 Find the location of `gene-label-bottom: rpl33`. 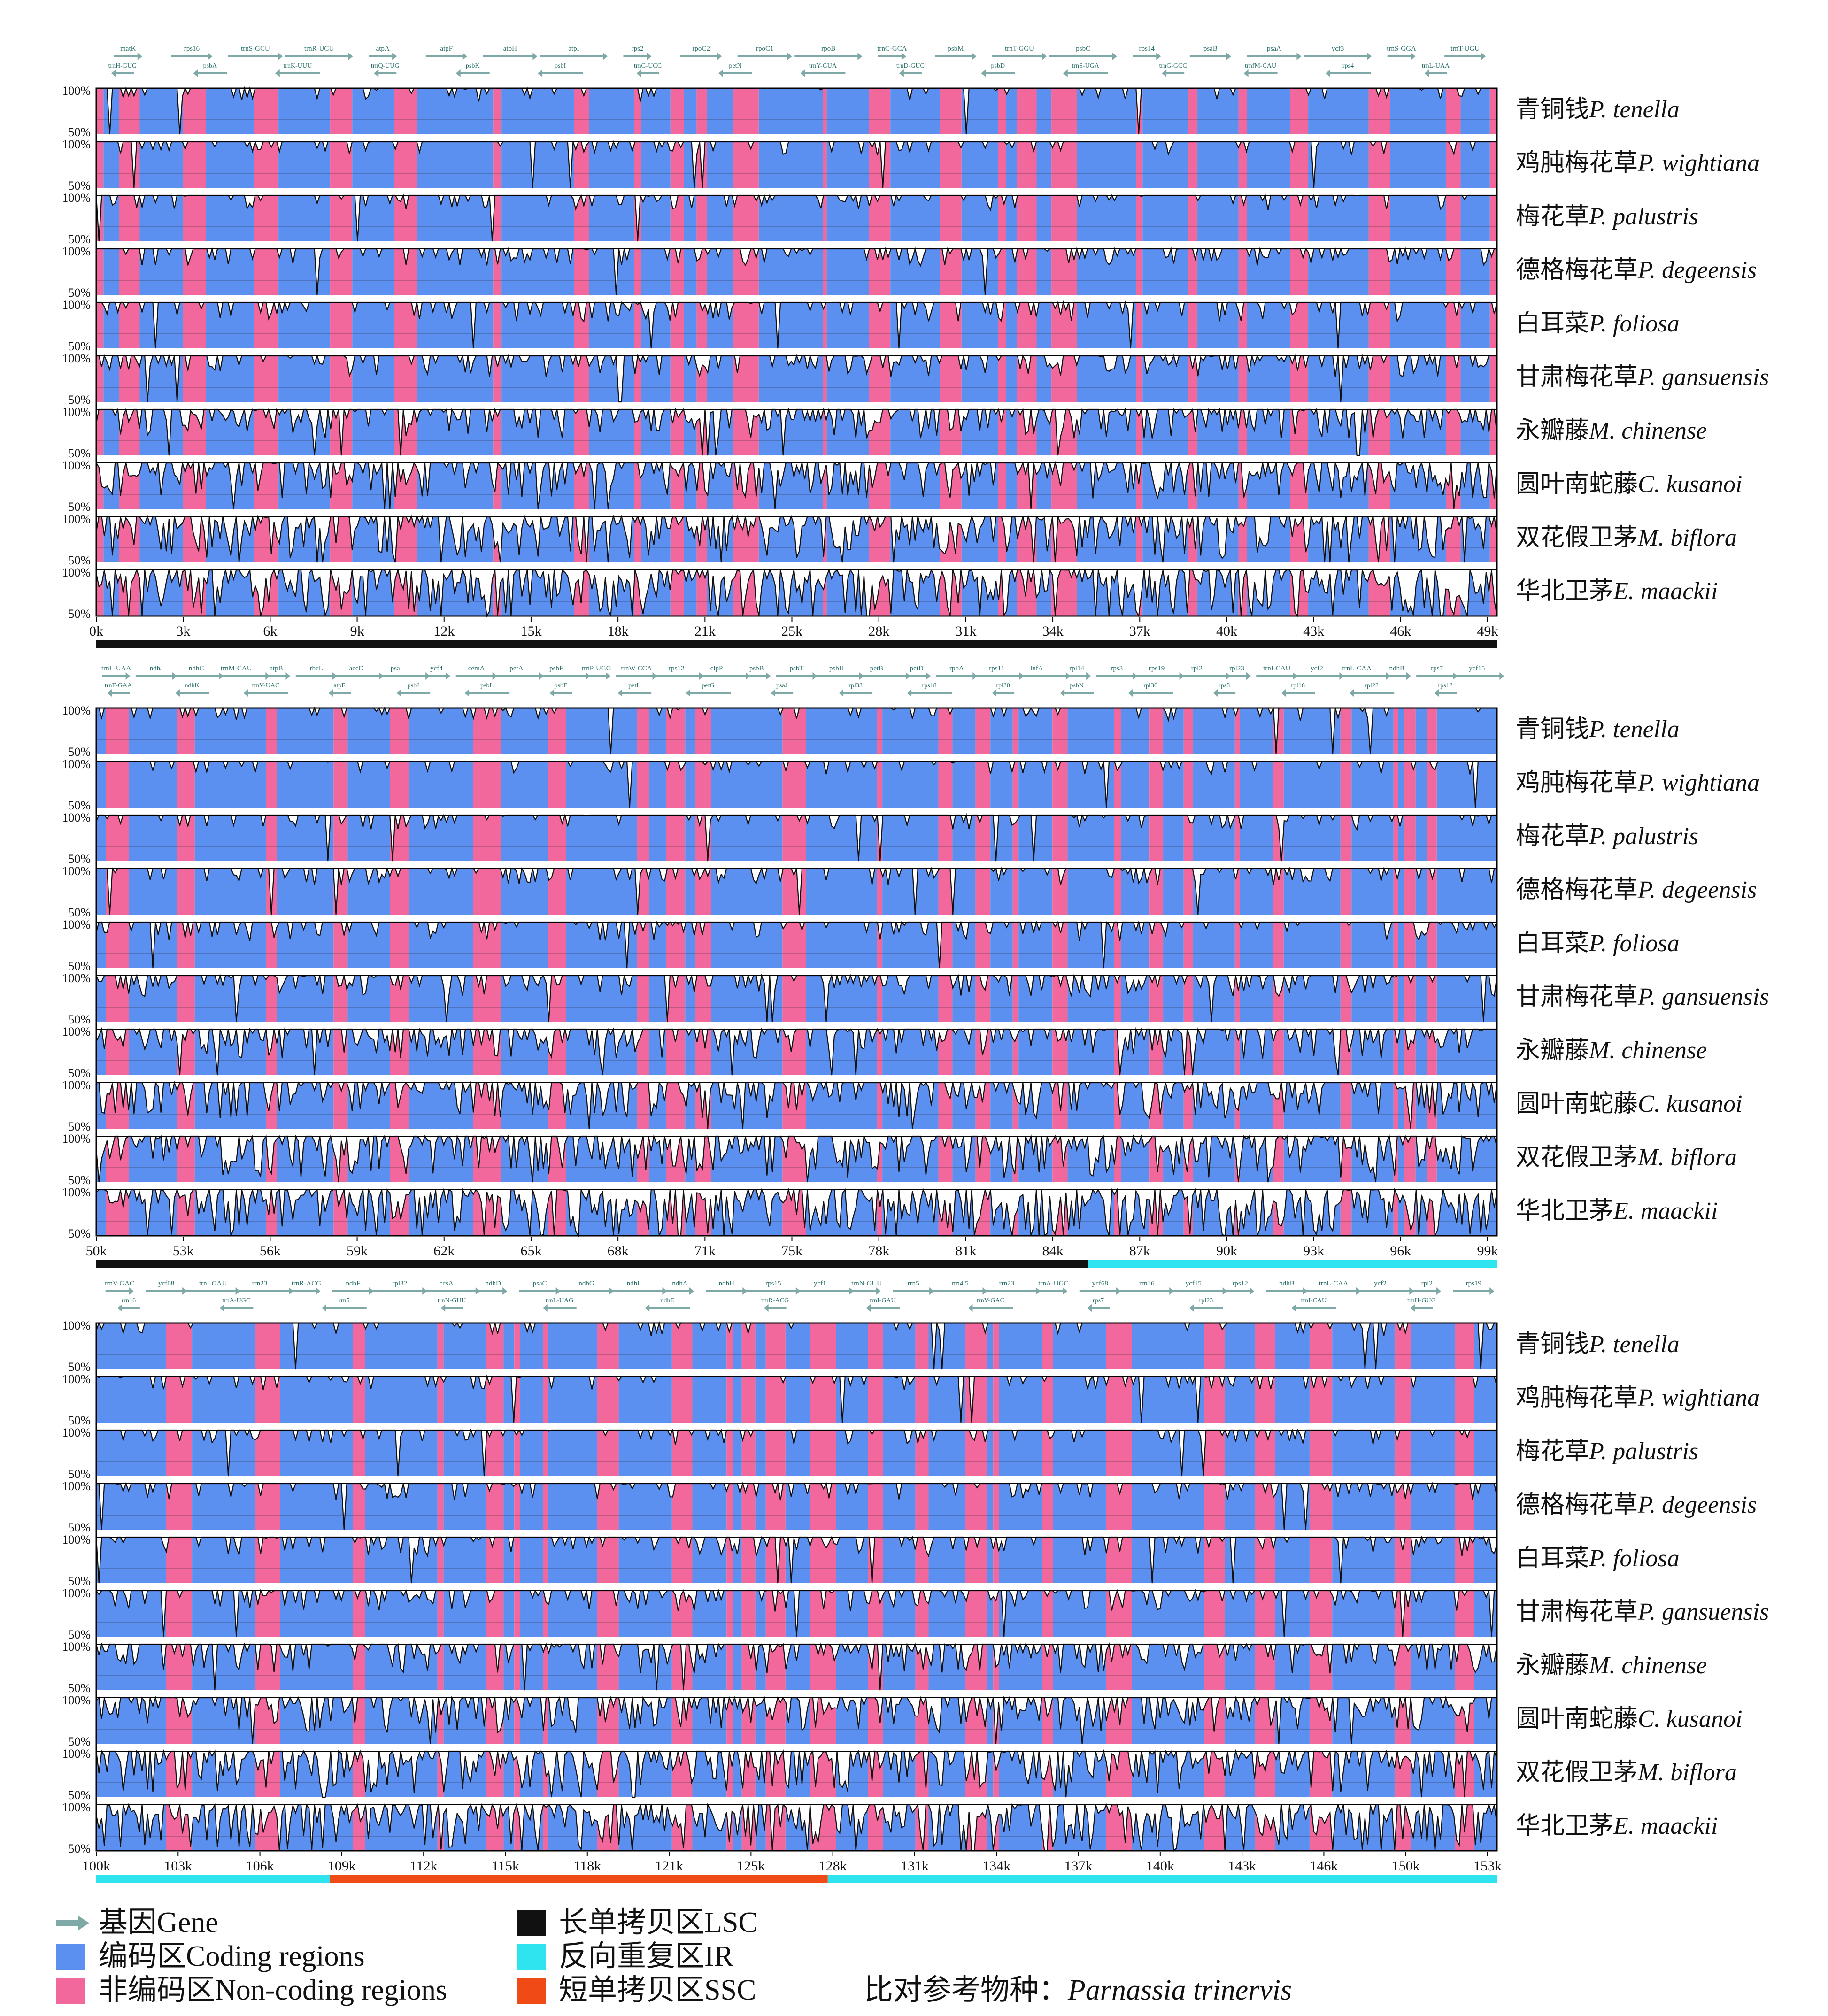

gene-label-bottom: rpl33 is located at coordinates (856, 685).